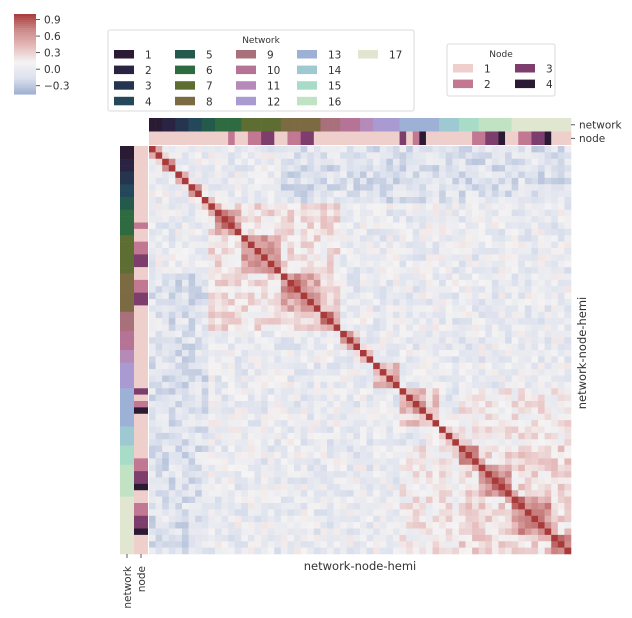 The width and height of the screenshot is (632, 618). What do you see at coordinates (185, 101) in the screenshot?
I see `network-legend-swatch` at bounding box center [185, 101].